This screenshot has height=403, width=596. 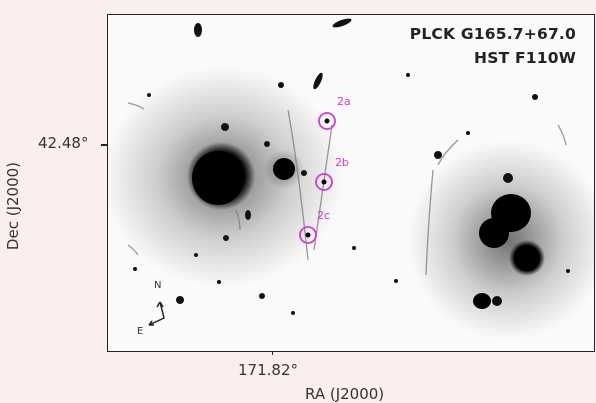 I want to click on compass-east-label: E, so click(x=140, y=331).